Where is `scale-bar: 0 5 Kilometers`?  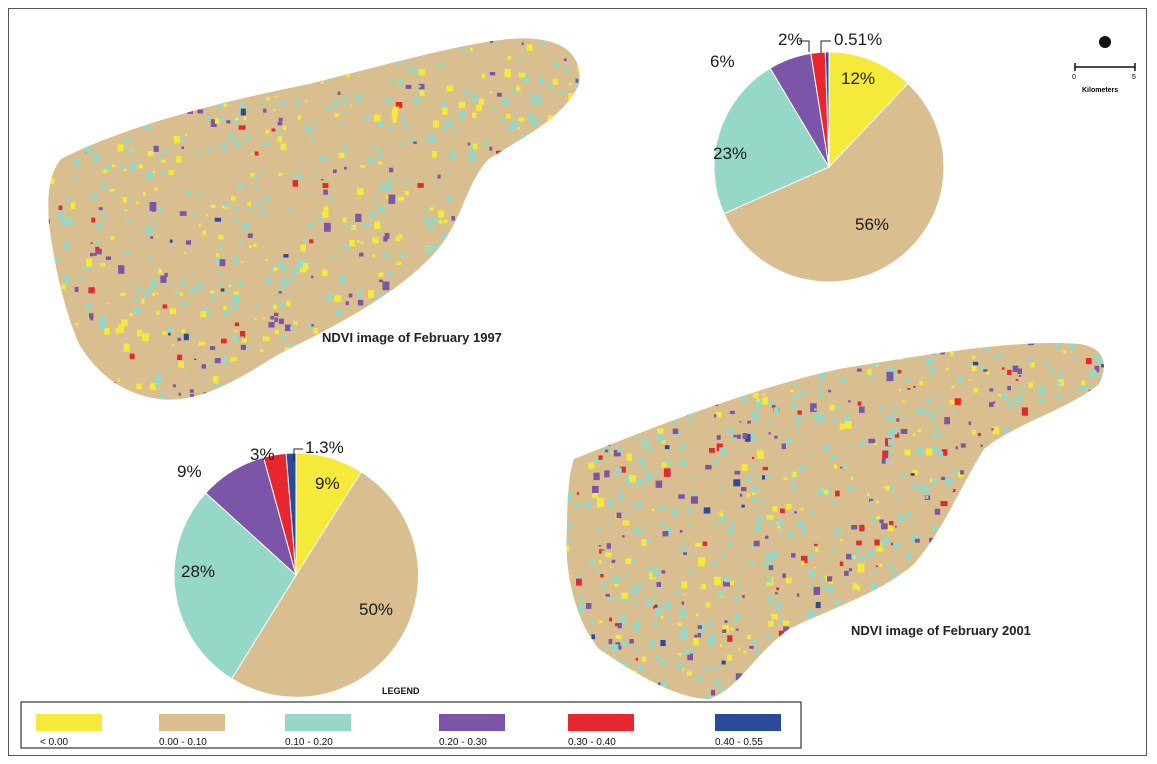 scale-bar: 0 5 Kilometers is located at coordinates (1104, 65).